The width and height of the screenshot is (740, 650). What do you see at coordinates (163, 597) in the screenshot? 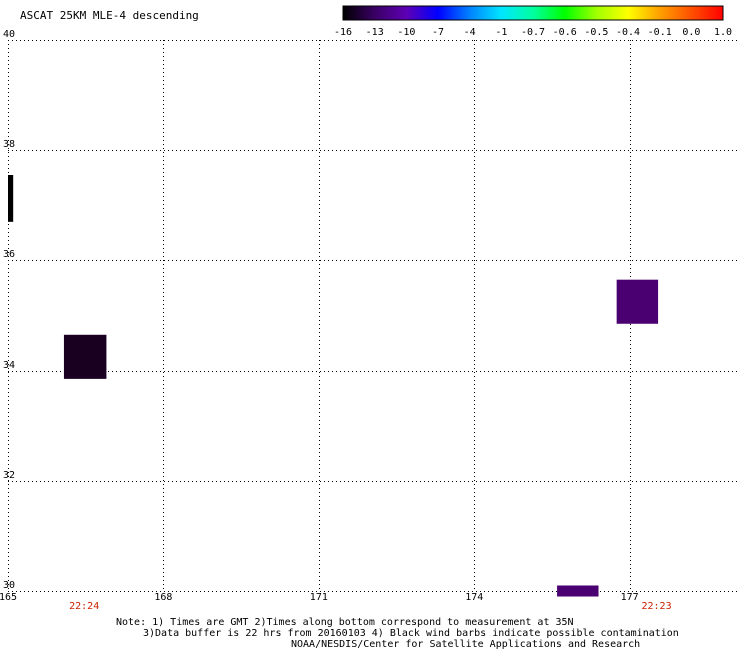
I see `lon-tick-label: 168` at bounding box center [163, 597].